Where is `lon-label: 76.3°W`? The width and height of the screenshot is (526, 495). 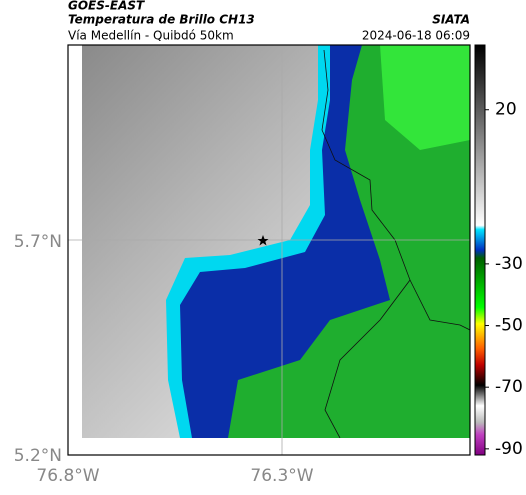 lon-label: 76.3°W is located at coordinates (281, 476).